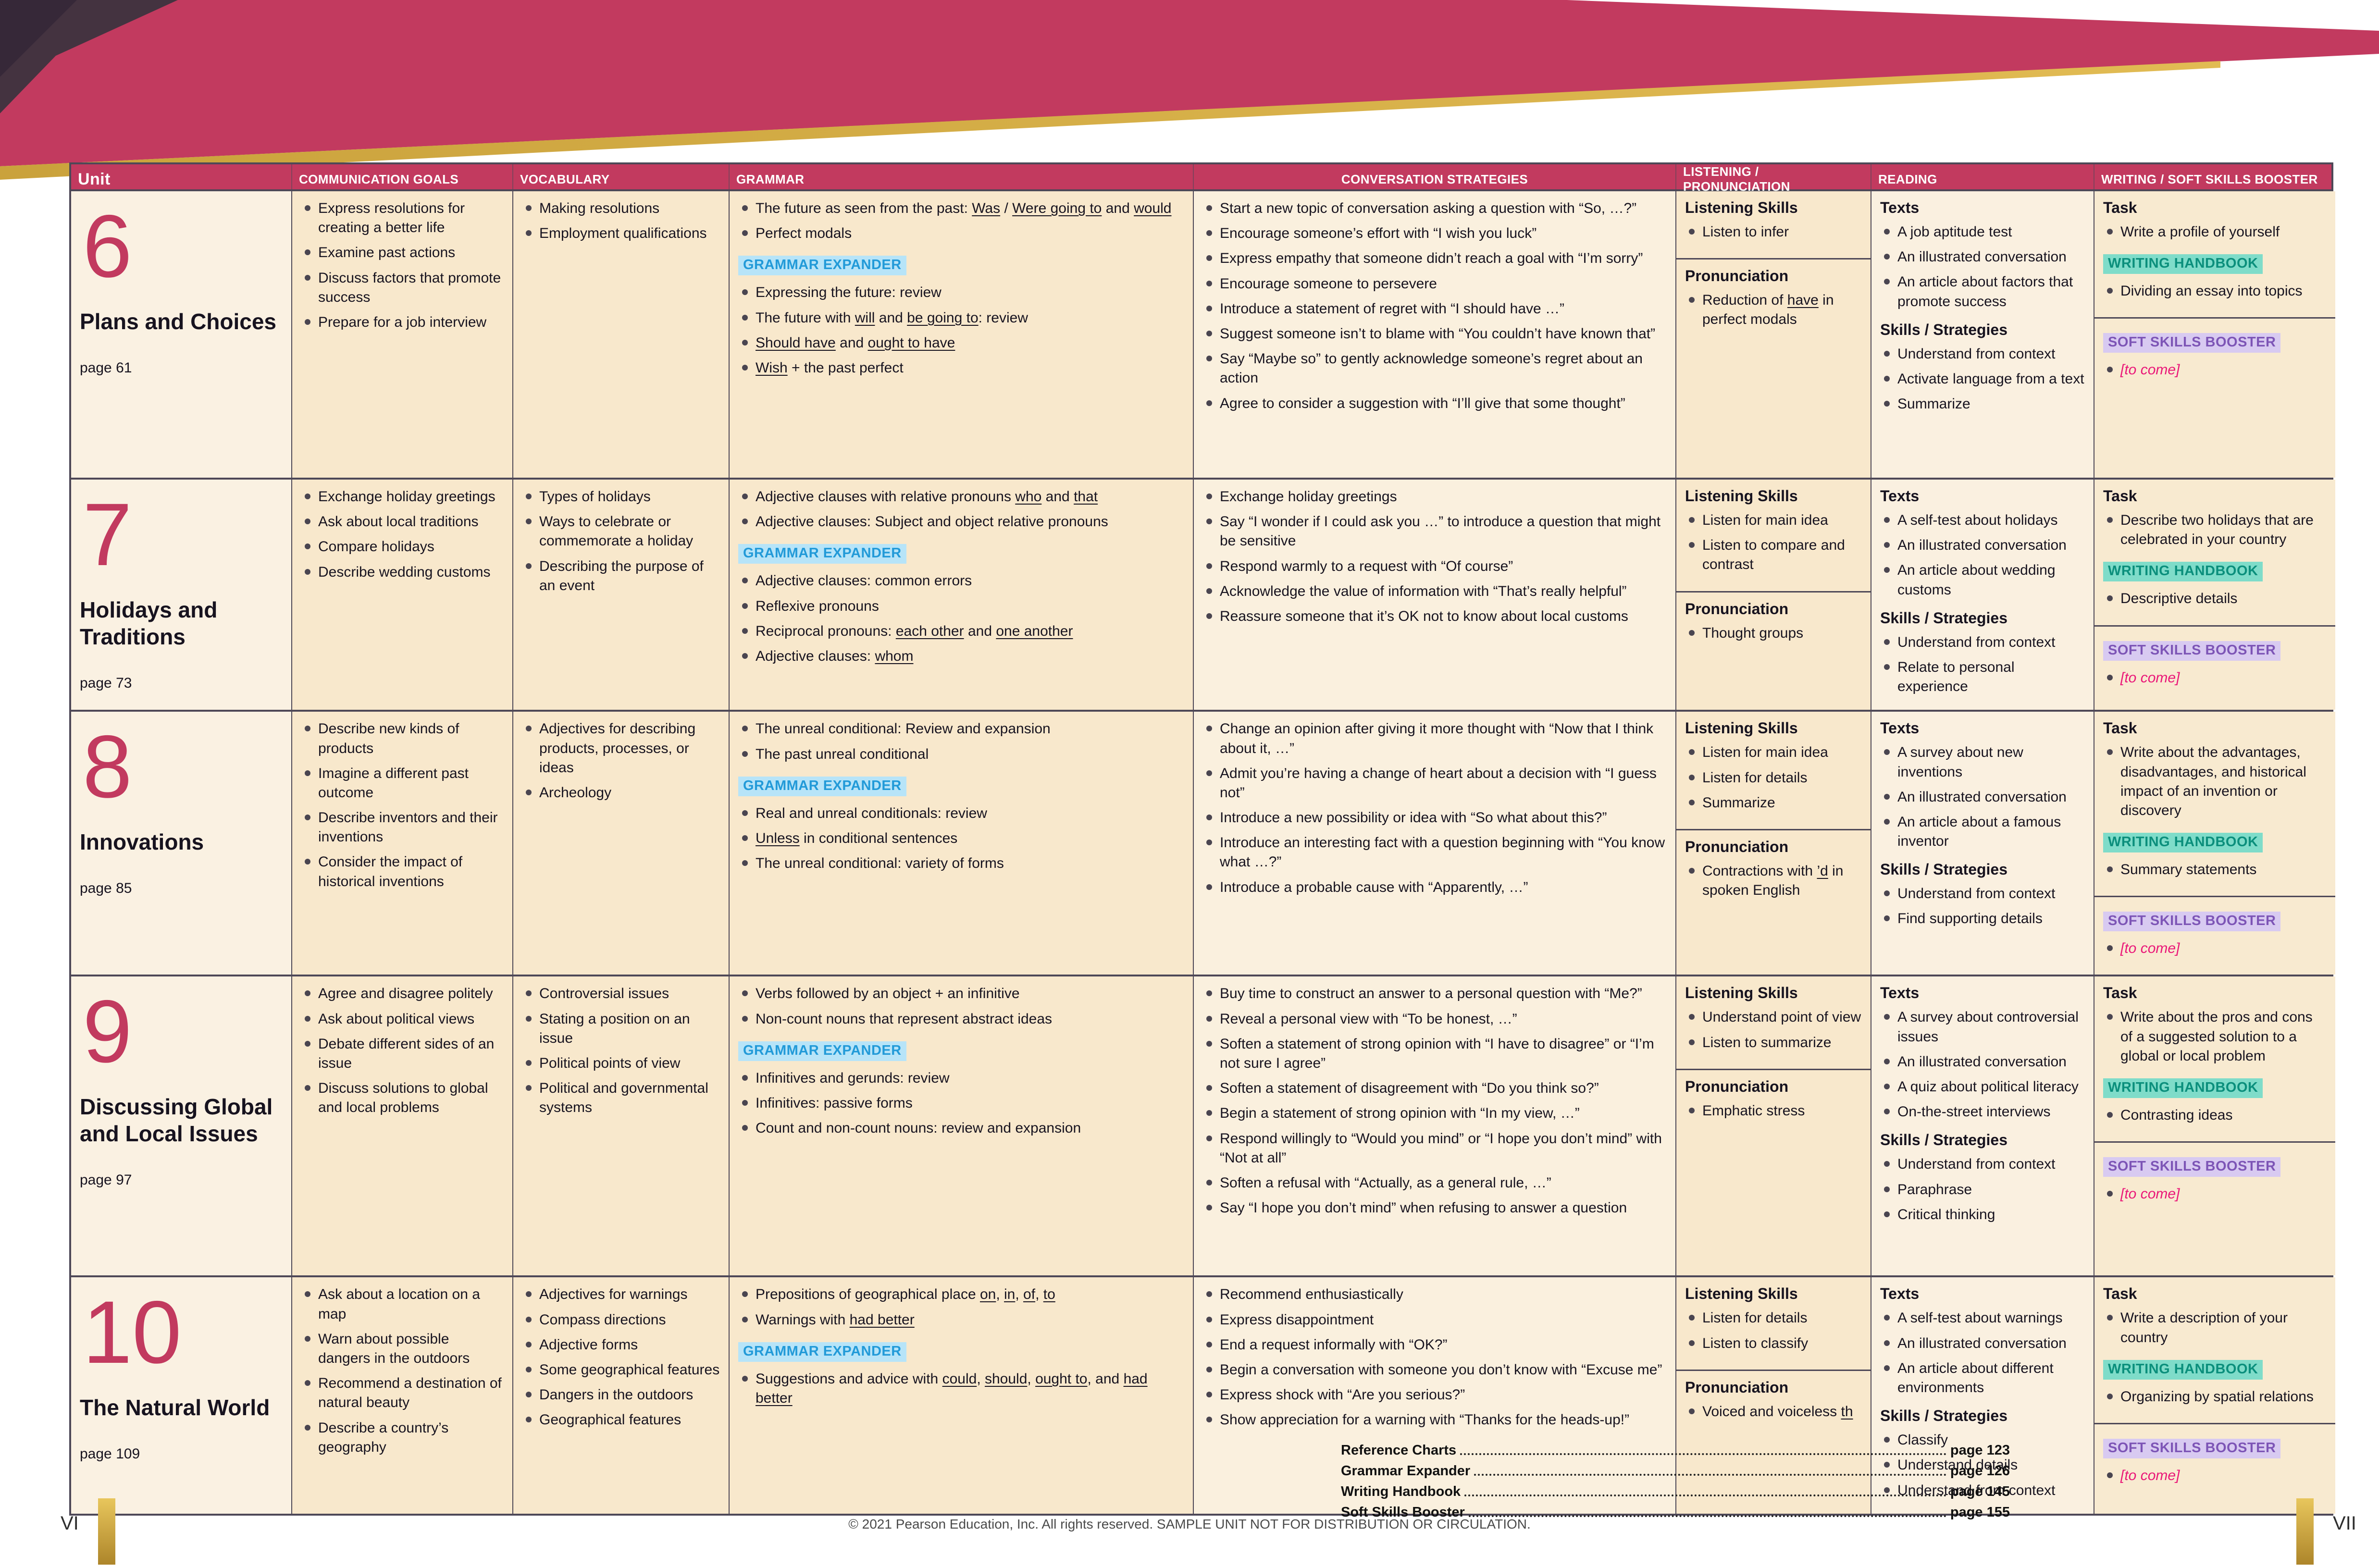 The image size is (2379, 1568). Describe the element at coordinates (402, 252) in the screenshot. I see `list-item: Examine past actions` at that location.